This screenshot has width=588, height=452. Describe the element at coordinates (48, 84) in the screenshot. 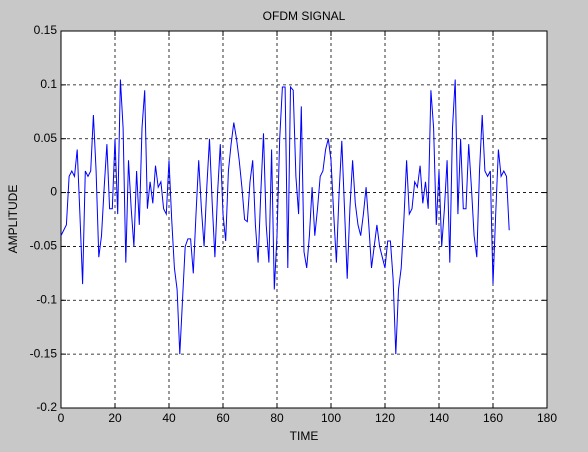

I see `y-tick-label: 0.1` at that location.